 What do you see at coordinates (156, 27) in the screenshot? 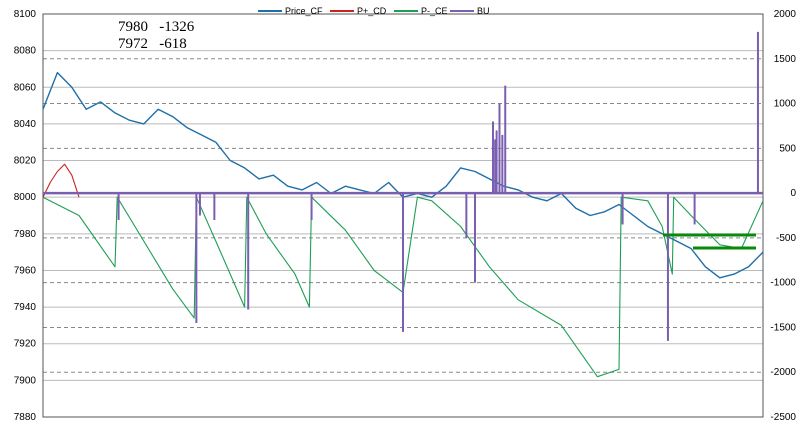
I see `annotation-1: 7980 -1326` at bounding box center [156, 27].